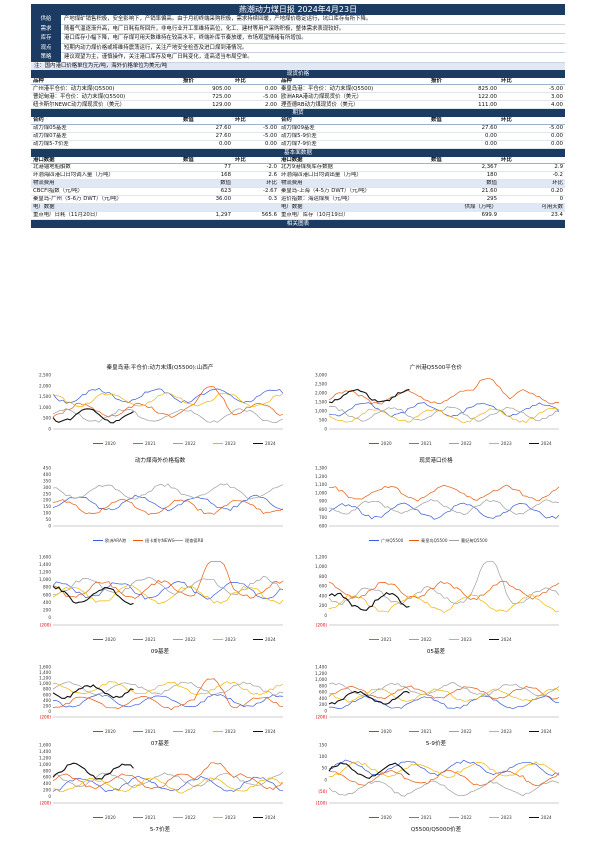 The width and height of the screenshot is (595, 842). What do you see at coordinates (230, 639) in the screenshot?
I see `legend-label: 2023` at bounding box center [230, 639].